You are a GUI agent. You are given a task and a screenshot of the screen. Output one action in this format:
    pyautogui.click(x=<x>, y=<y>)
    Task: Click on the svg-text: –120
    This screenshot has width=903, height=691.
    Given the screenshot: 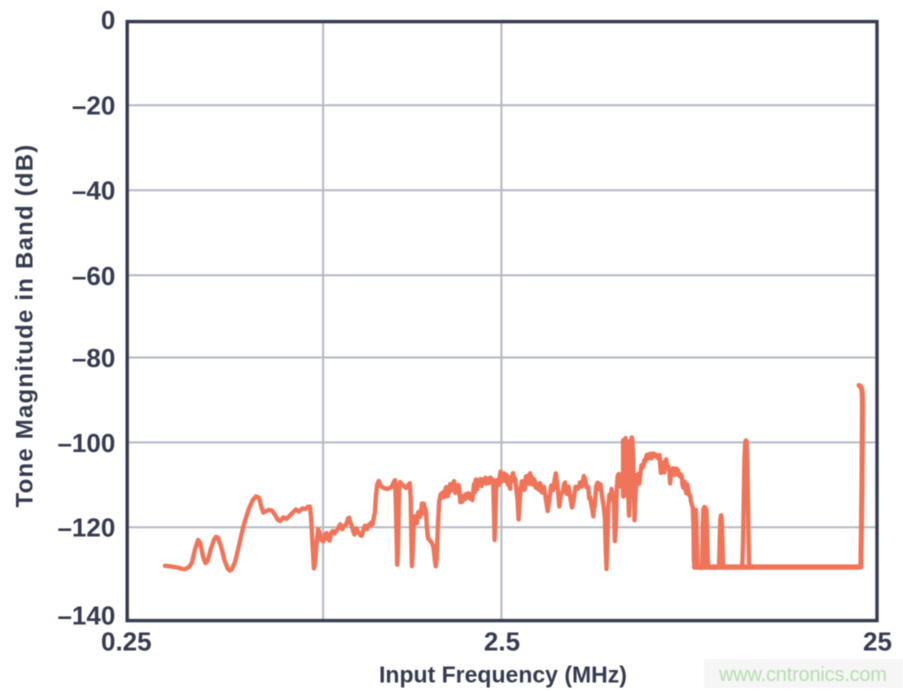 What is the action you would take?
    pyautogui.click(x=86, y=528)
    